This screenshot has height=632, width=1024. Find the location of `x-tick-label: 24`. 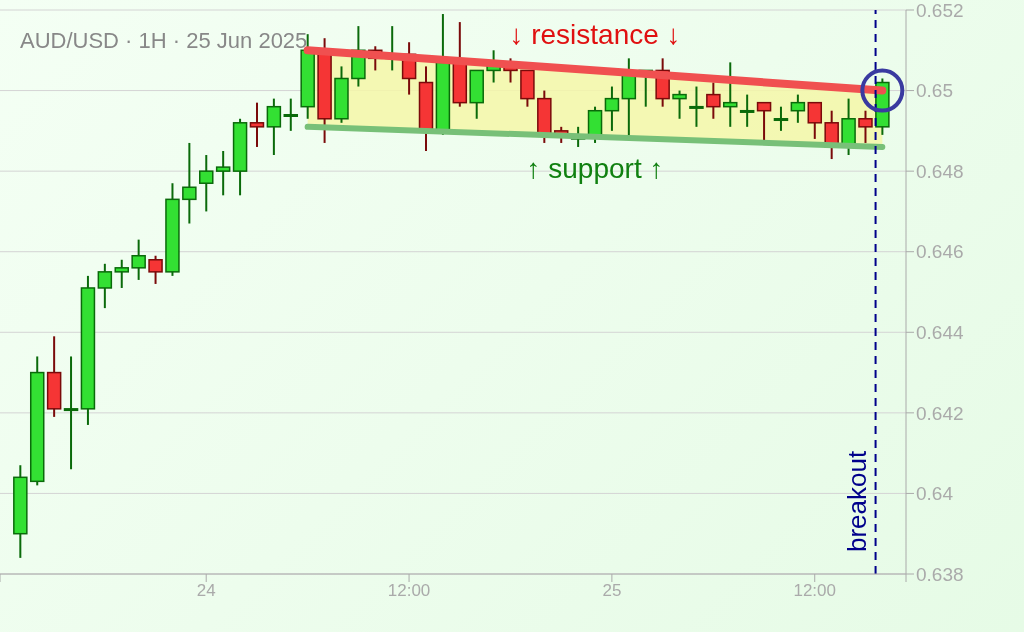

x-tick-label: 24 is located at coordinates (206, 591).